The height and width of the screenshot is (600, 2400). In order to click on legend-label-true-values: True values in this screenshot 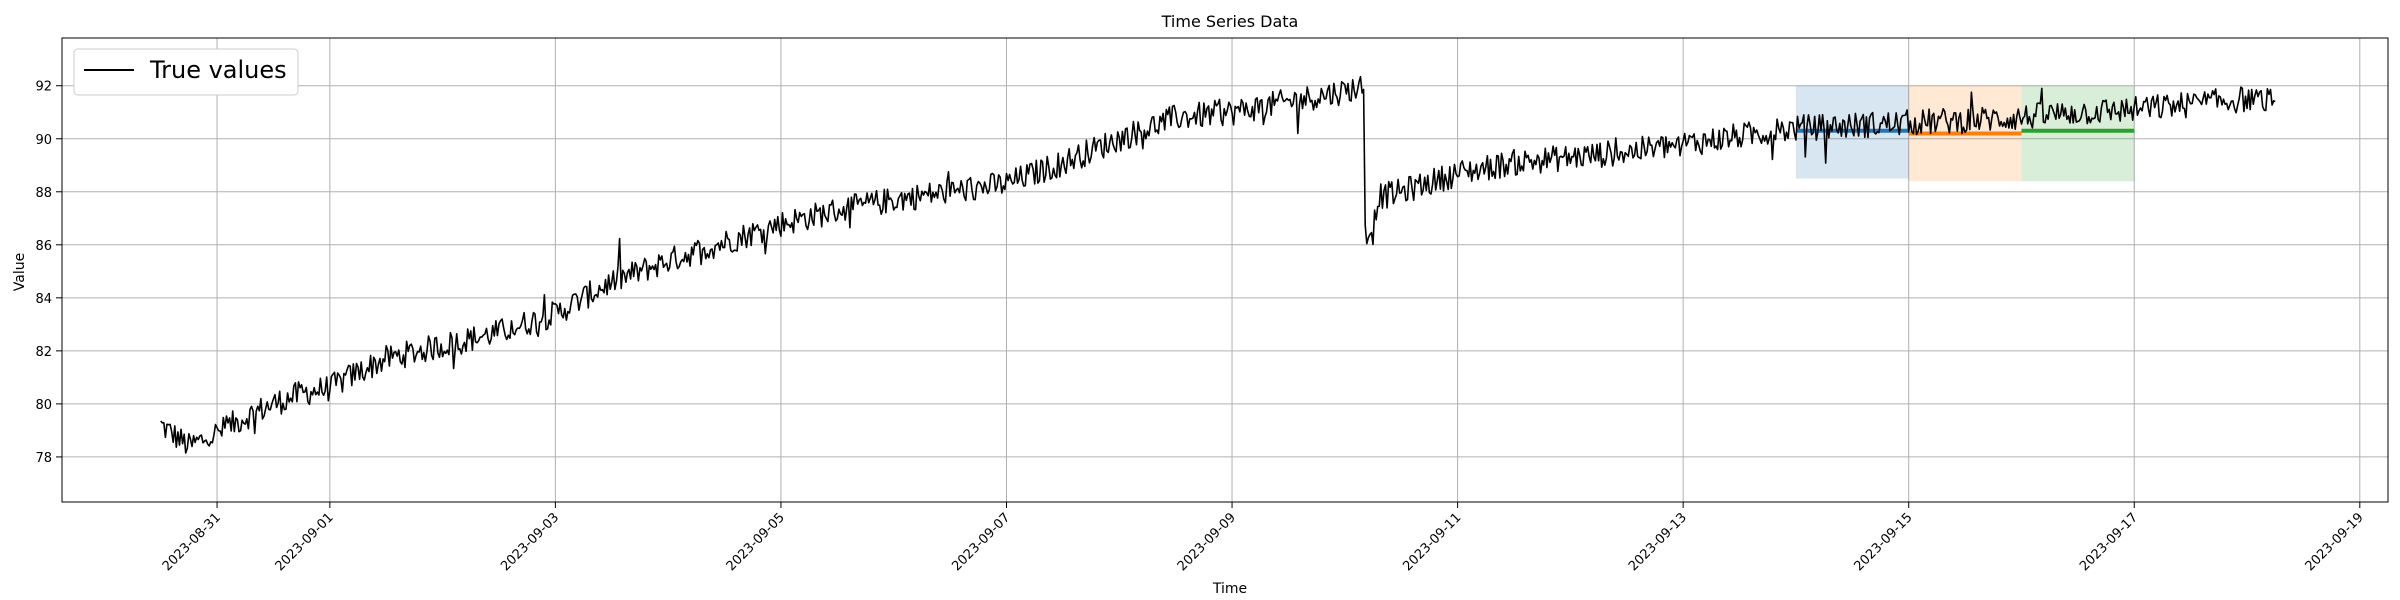, I will do `click(218, 70)`.